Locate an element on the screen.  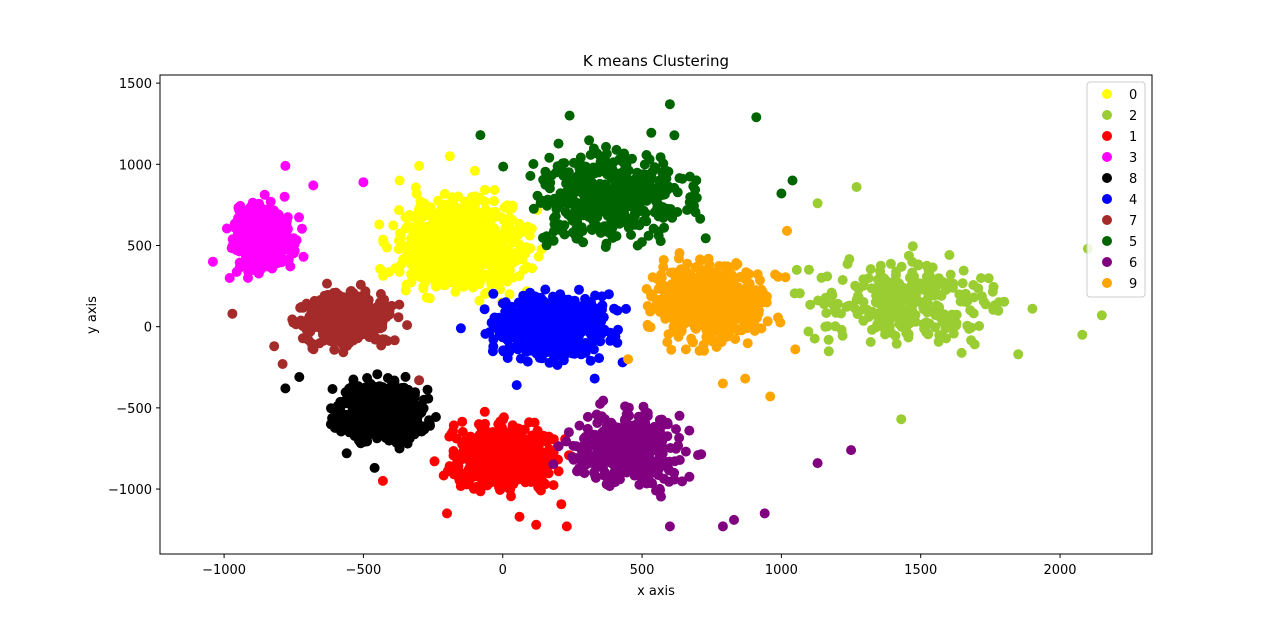
cluster-7-points is located at coordinates (326, 332).